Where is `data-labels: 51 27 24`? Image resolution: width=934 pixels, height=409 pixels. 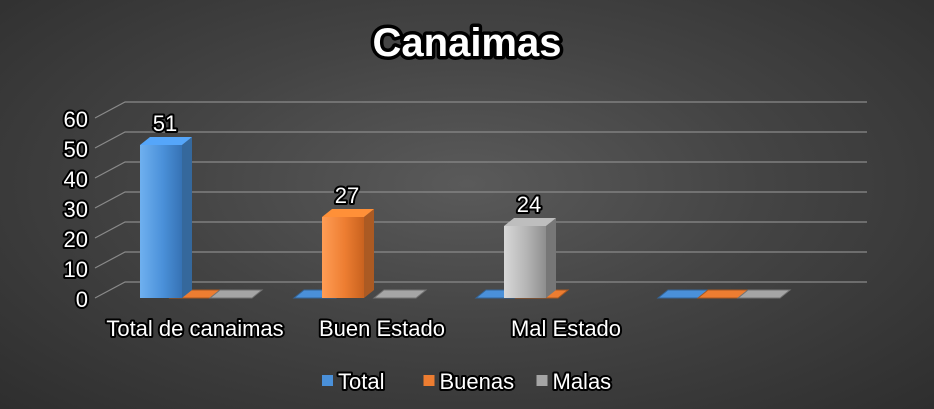 data-labels: 51 27 24 is located at coordinates (347, 164).